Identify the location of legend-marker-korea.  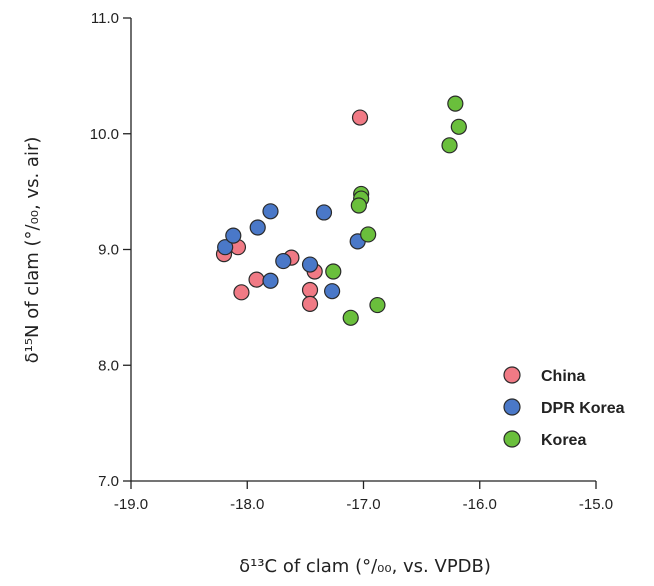
(512, 439).